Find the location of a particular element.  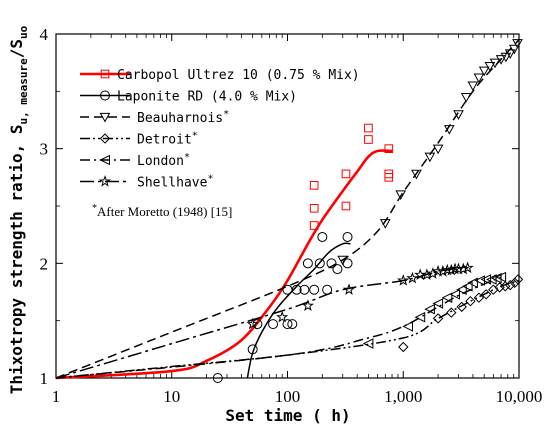

y-tick-label: 2 is located at coordinates (44, 263).